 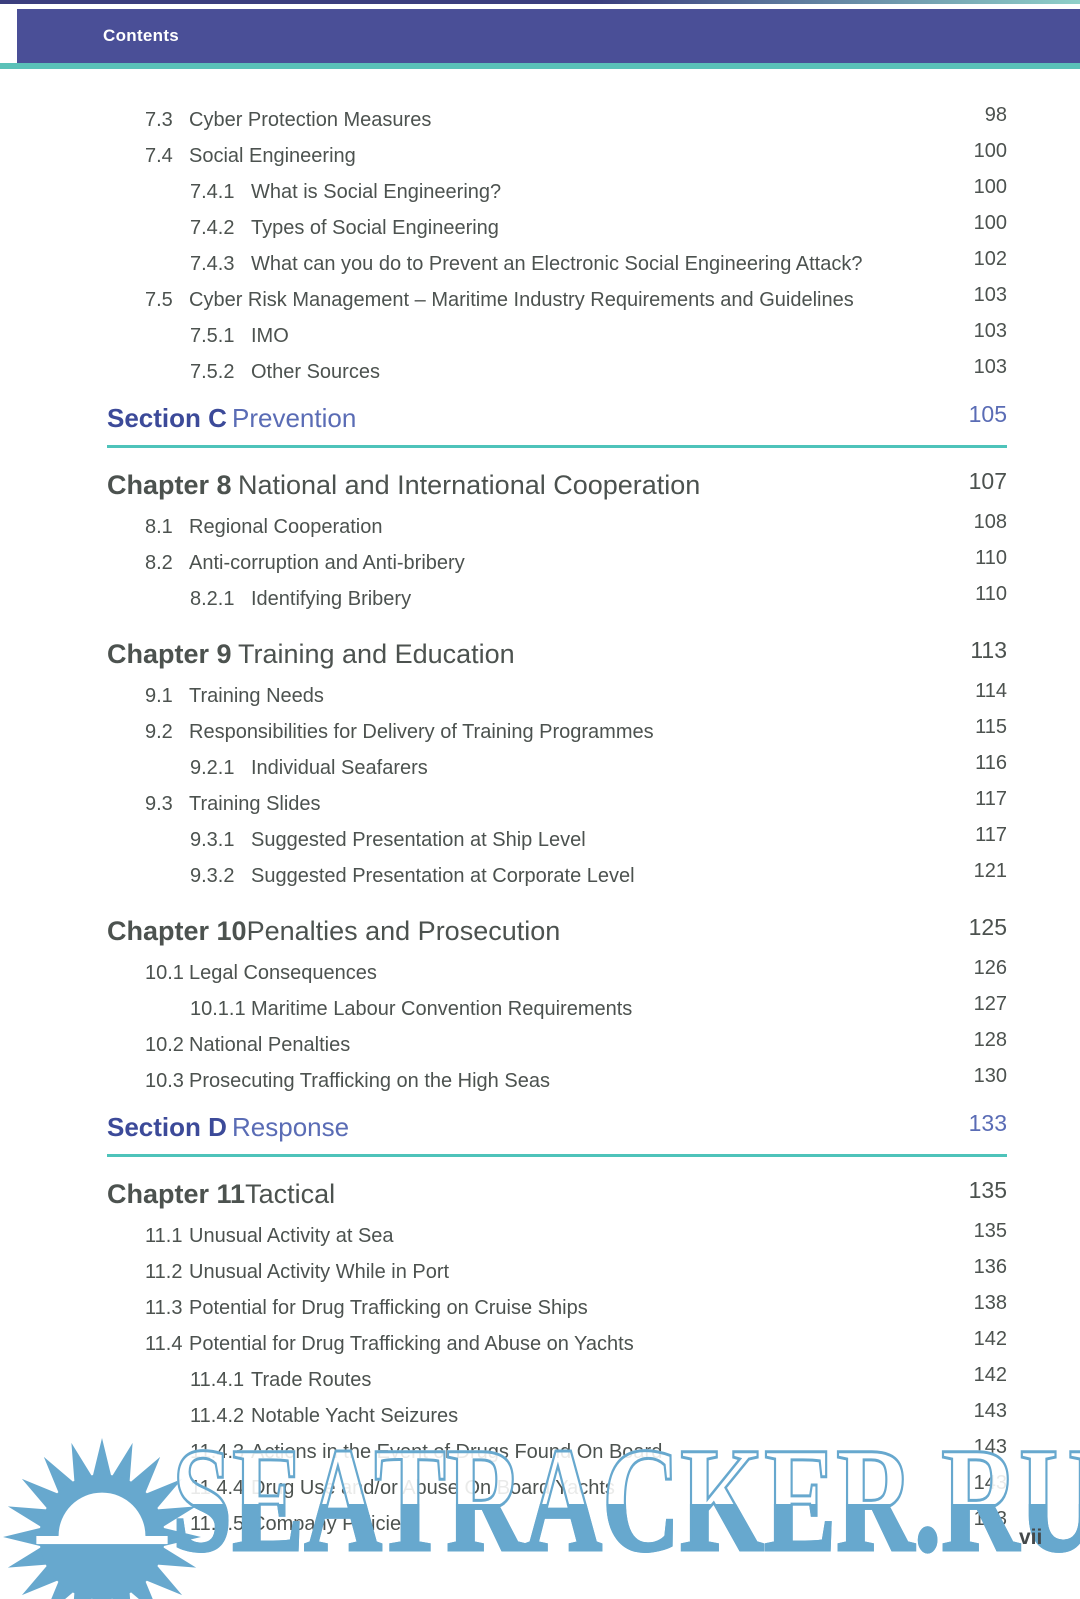 I want to click on toc-chapter-heading: Chapter 11 Tactical 135, so click(x=557, y=1194).